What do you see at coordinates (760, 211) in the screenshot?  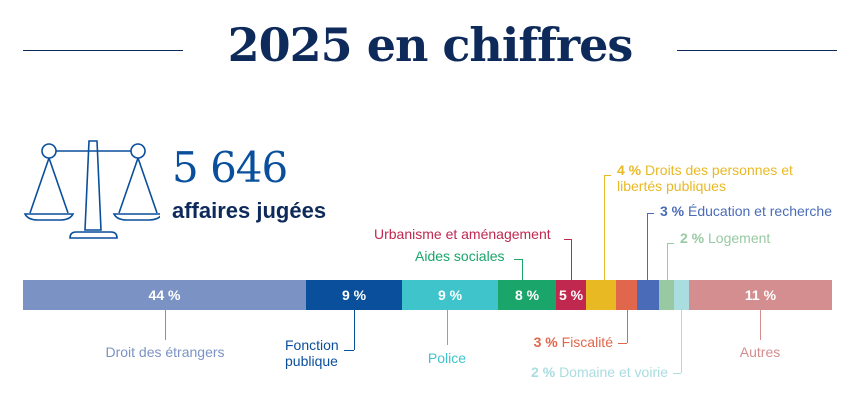 I see `category-name: Éducation et recherche` at bounding box center [760, 211].